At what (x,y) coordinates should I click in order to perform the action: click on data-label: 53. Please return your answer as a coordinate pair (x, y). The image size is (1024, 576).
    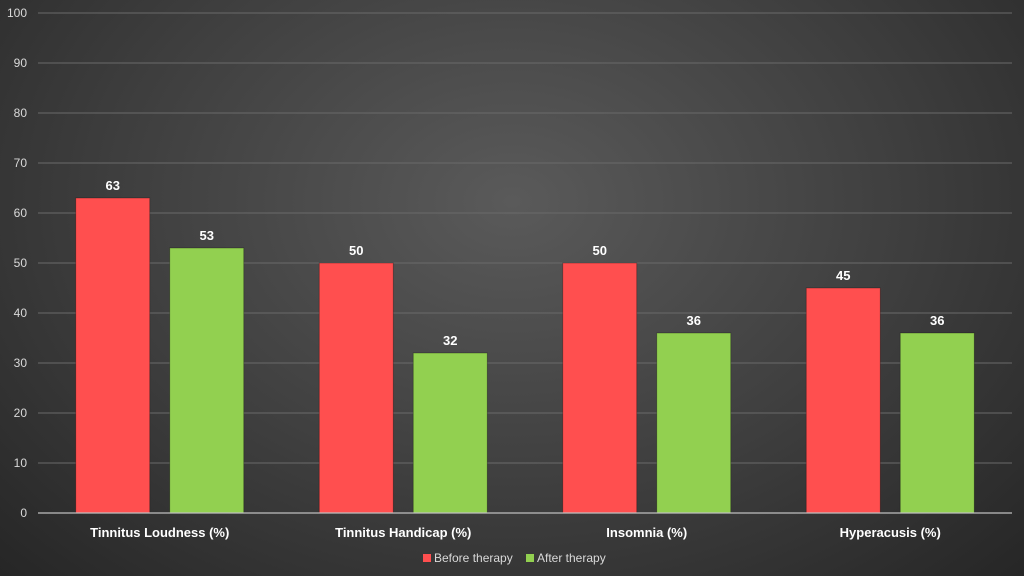
    Looking at the image, I should click on (207, 235).